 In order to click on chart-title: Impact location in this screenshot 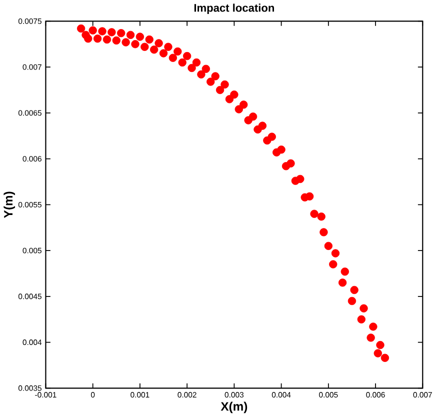, I will do `click(234, 9)`.